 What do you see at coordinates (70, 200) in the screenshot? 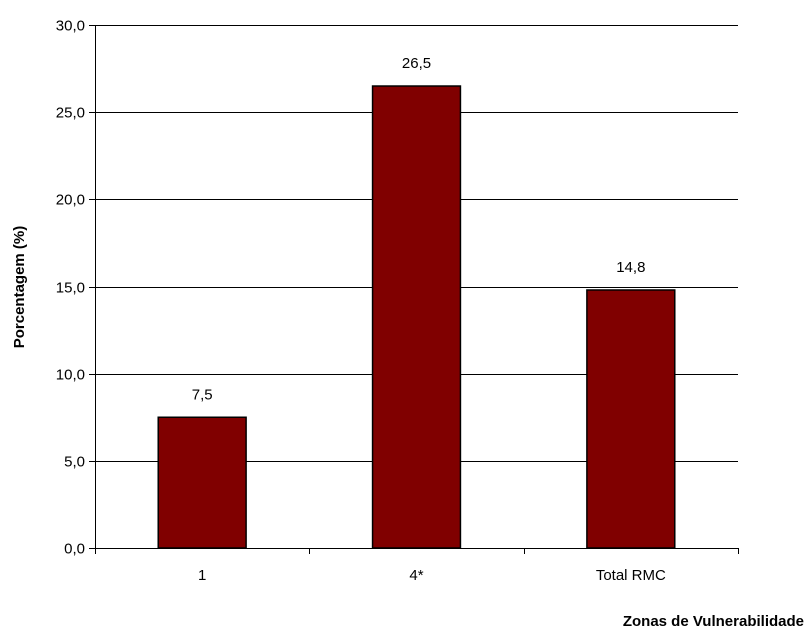
I see `y-tick-label: 20,0` at bounding box center [70, 200].